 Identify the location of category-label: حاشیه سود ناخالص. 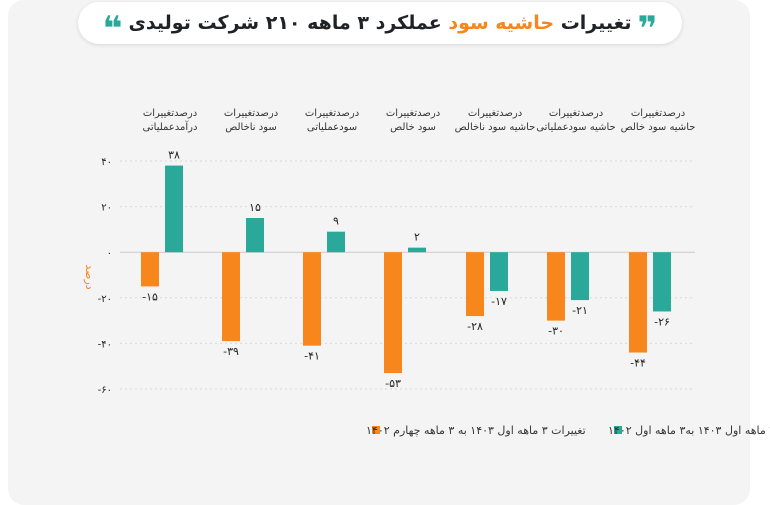
(495, 127).